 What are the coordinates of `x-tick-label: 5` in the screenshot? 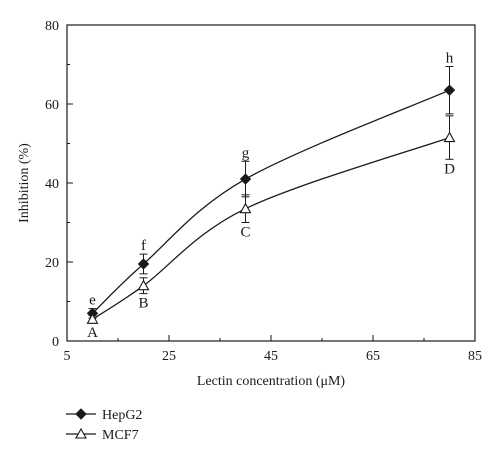 It's located at (67, 356).